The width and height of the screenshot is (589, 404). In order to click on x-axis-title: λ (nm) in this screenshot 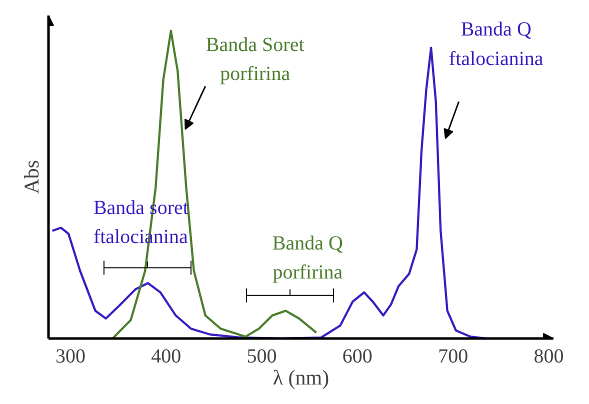, I will do `click(301, 378)`.